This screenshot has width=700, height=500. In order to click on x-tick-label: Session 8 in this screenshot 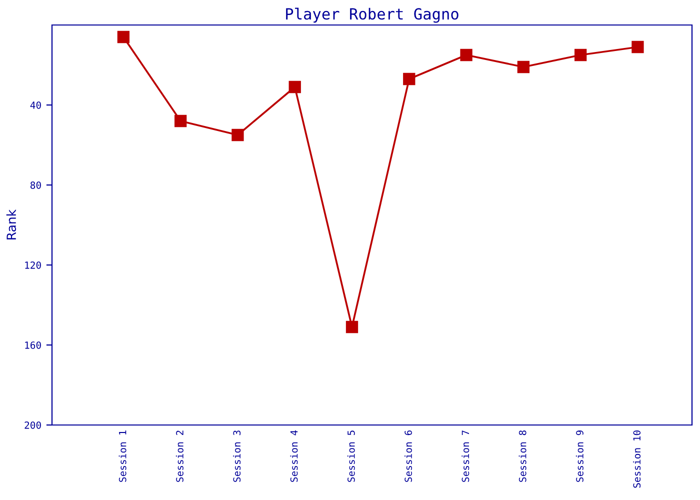, I will do `click(522, 456)`.